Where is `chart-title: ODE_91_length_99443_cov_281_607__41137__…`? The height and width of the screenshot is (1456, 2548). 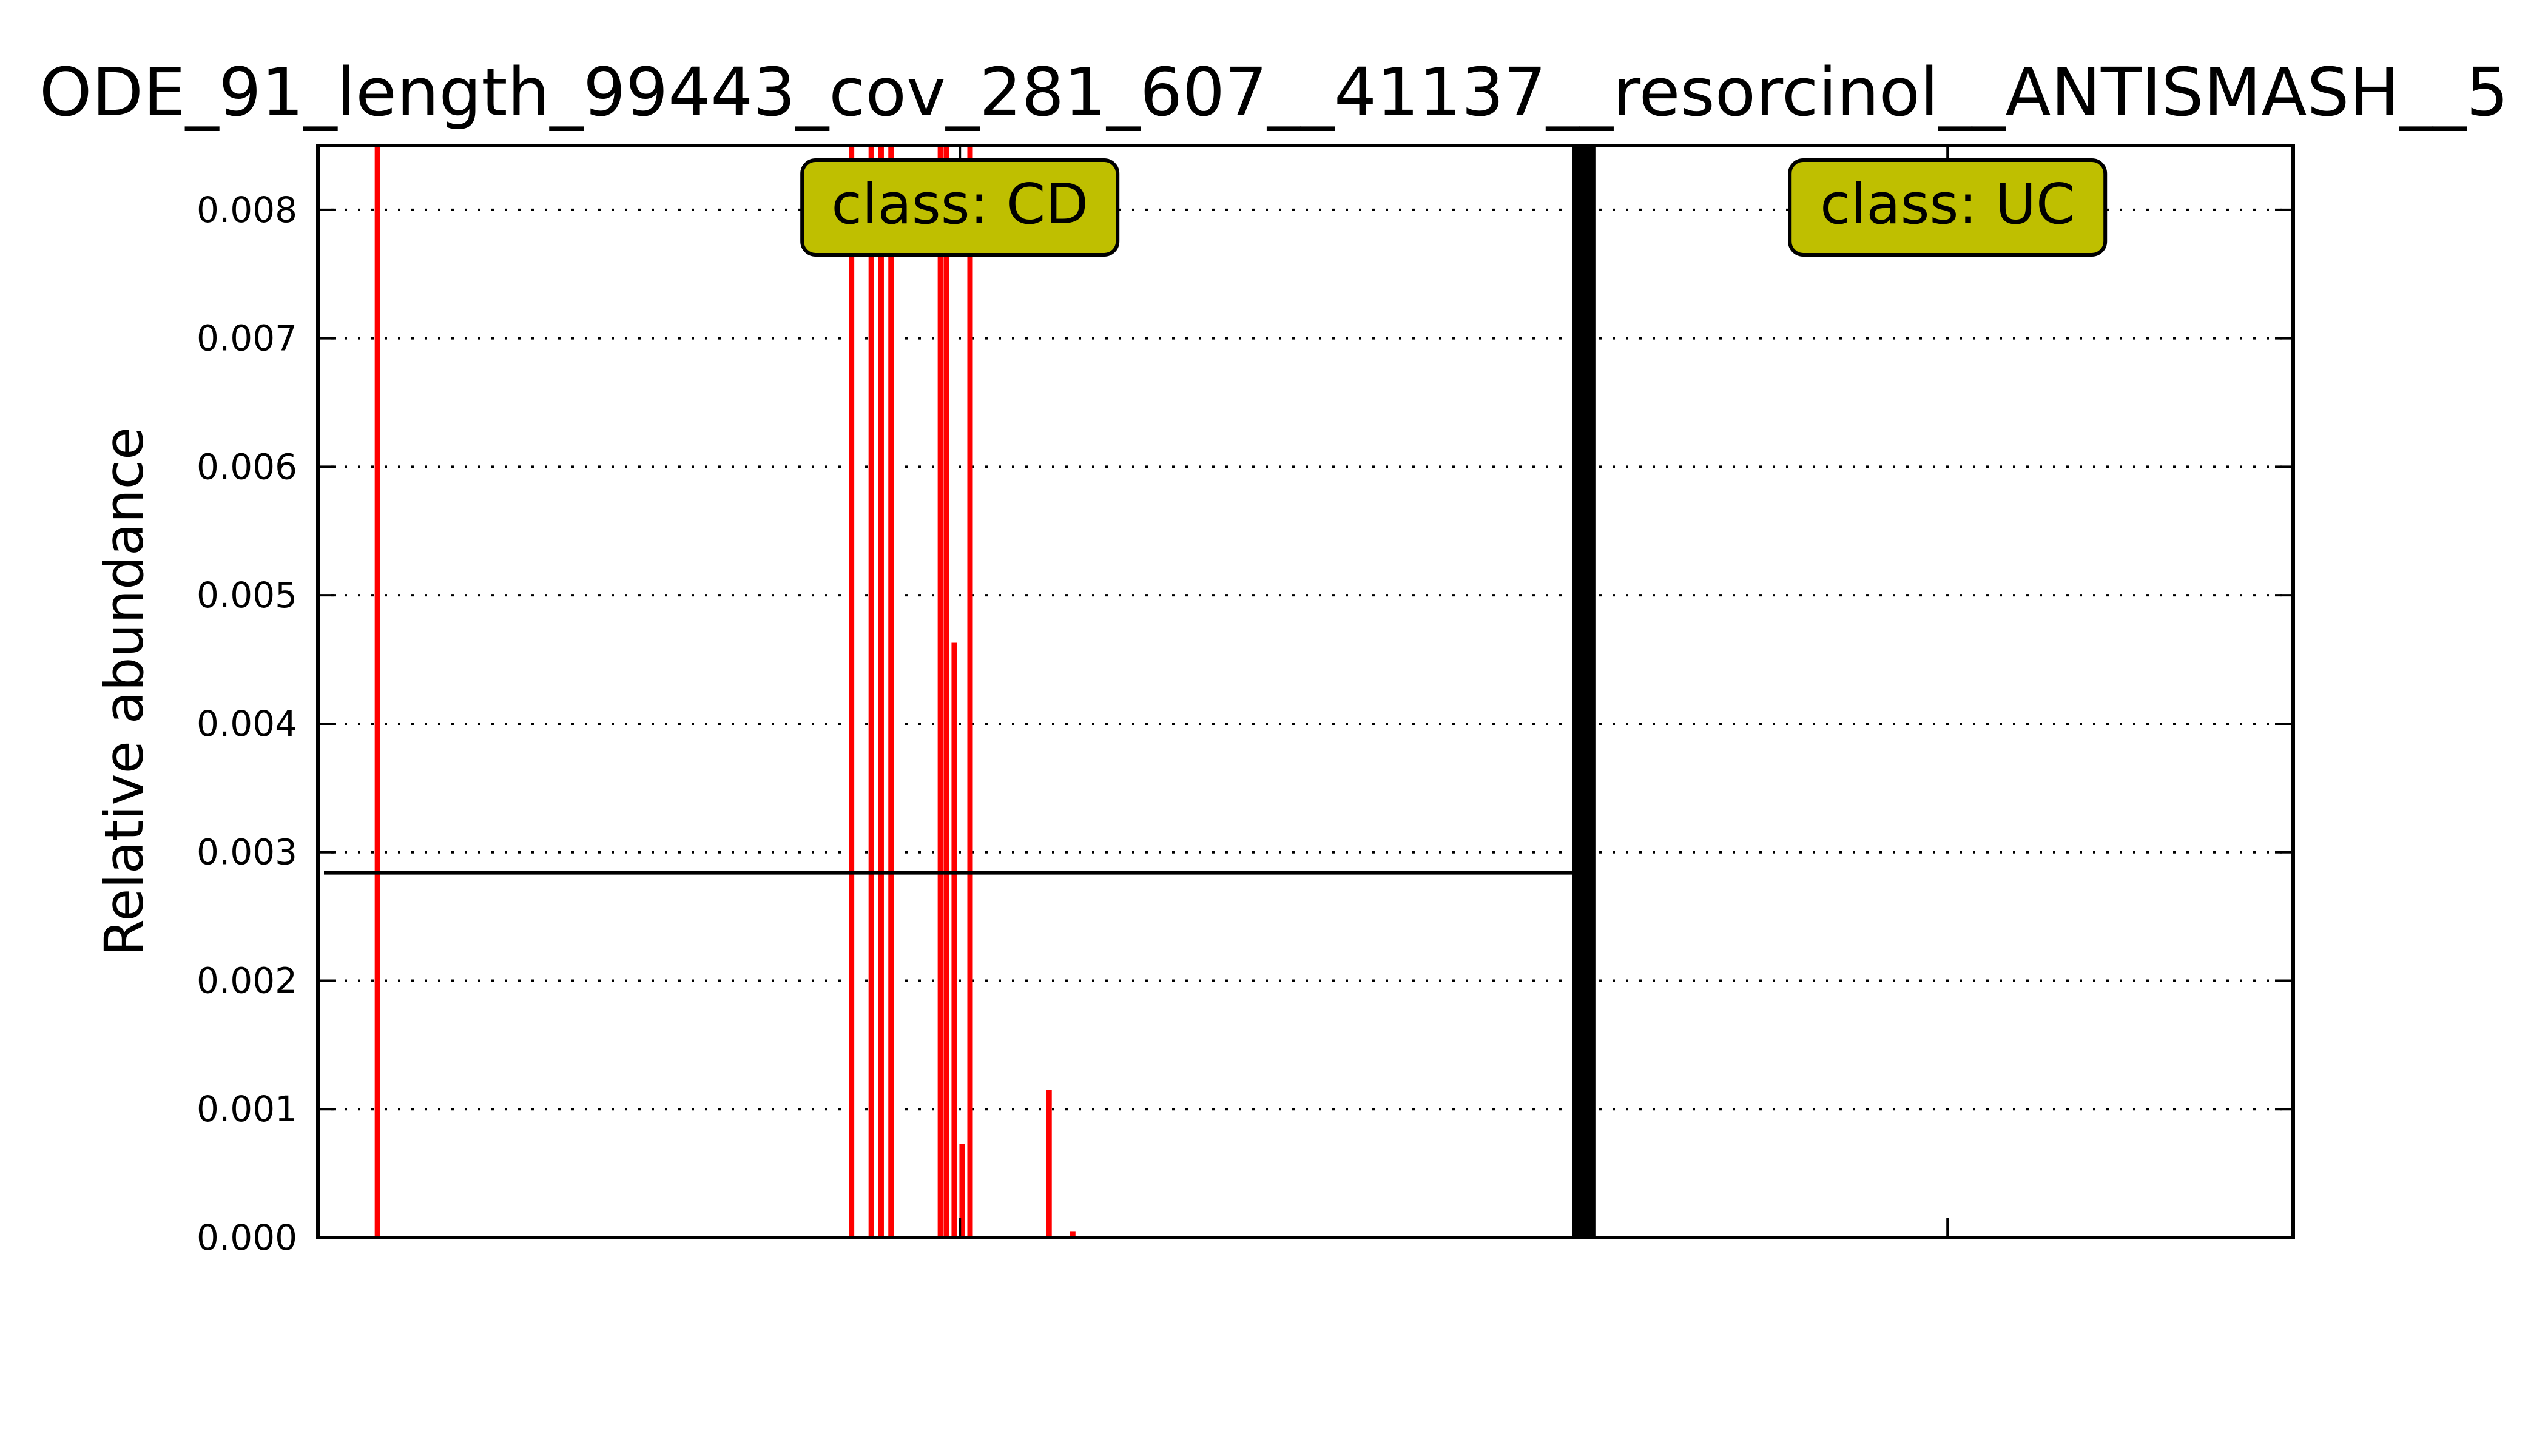
chart-title: ODE_91_length_99443_cov_281_607__41137__… is located at coordinates (1274, 92).